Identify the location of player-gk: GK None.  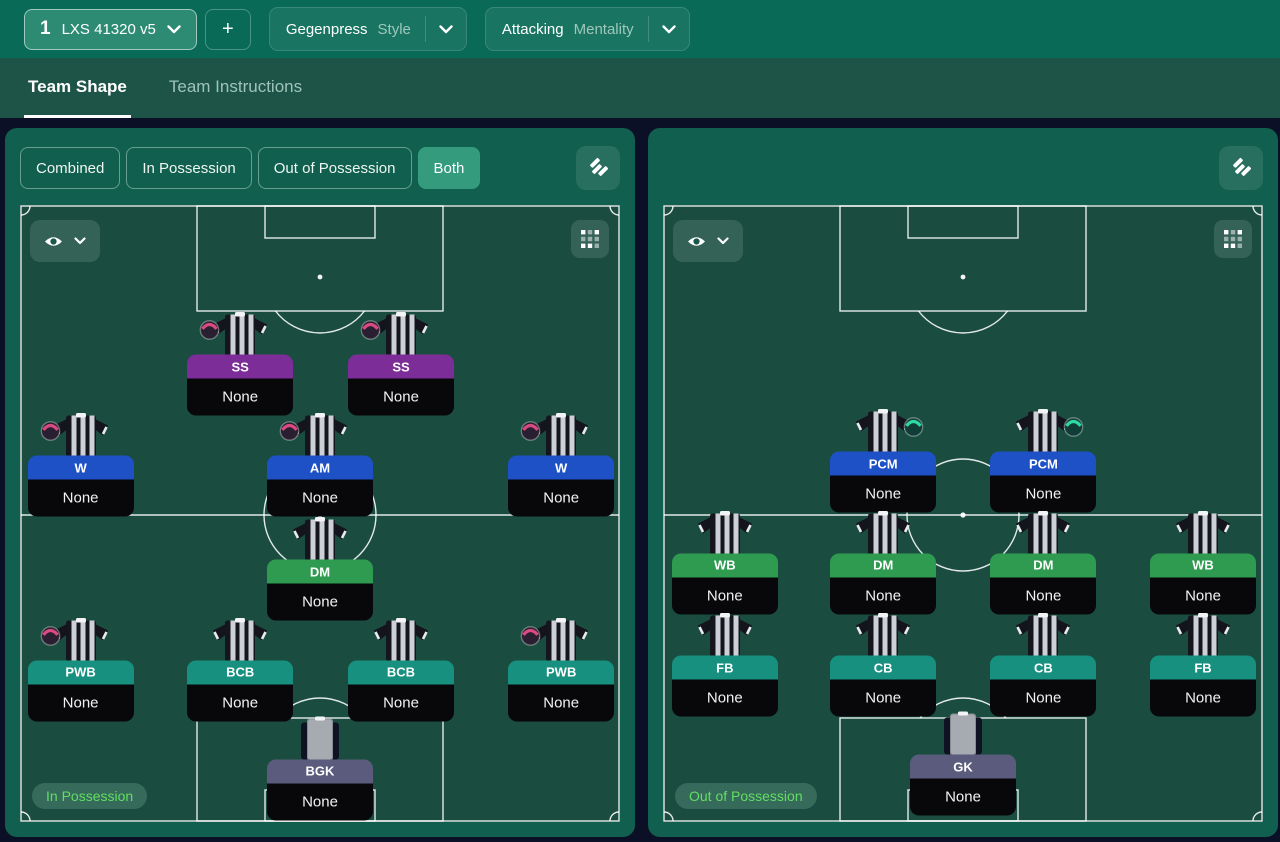
(963, 763).